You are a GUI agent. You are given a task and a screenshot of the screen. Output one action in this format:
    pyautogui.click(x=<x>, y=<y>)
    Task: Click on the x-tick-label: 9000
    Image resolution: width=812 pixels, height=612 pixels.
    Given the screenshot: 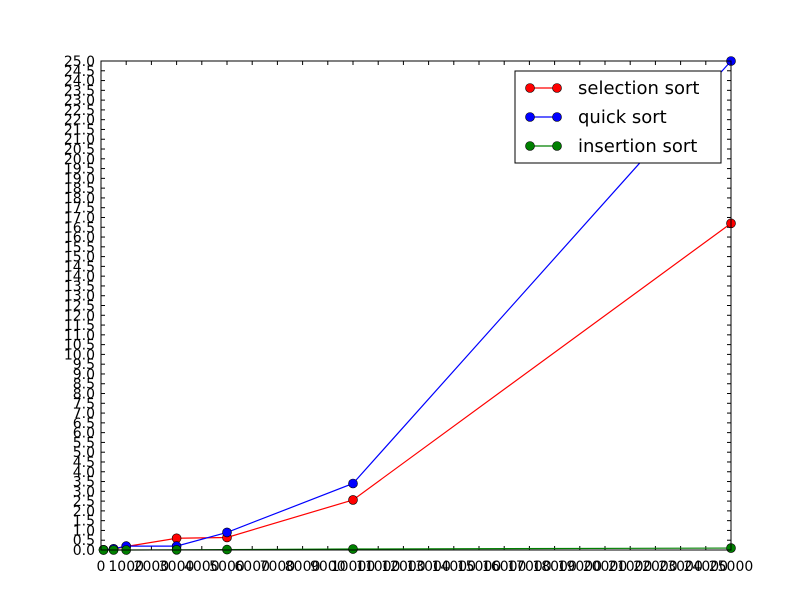 What is the action you would take?
    pyautogui.click(x=328, y=567)
    